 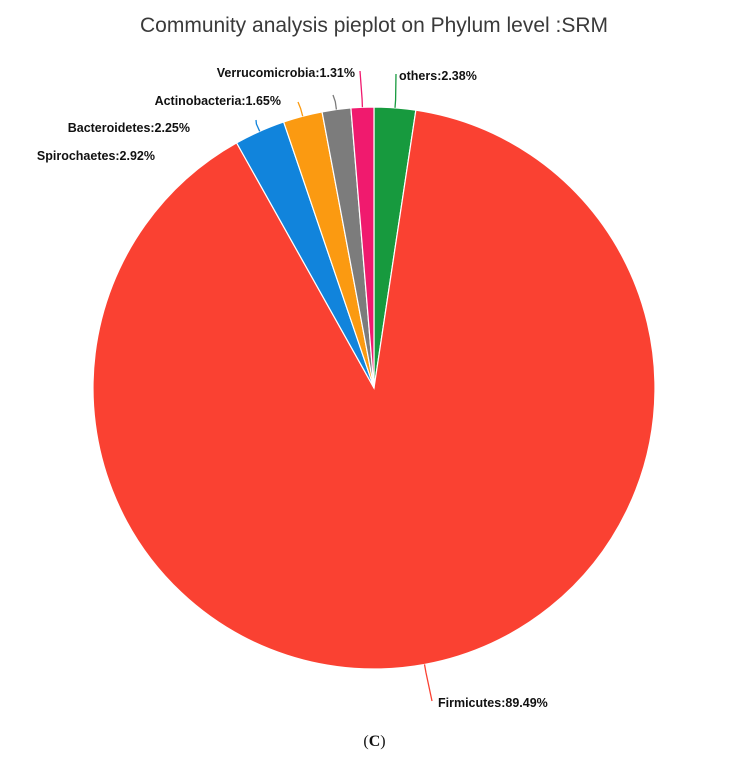 I want to click on slice-label-others: others:2.38%, so click(x=438, y=76).